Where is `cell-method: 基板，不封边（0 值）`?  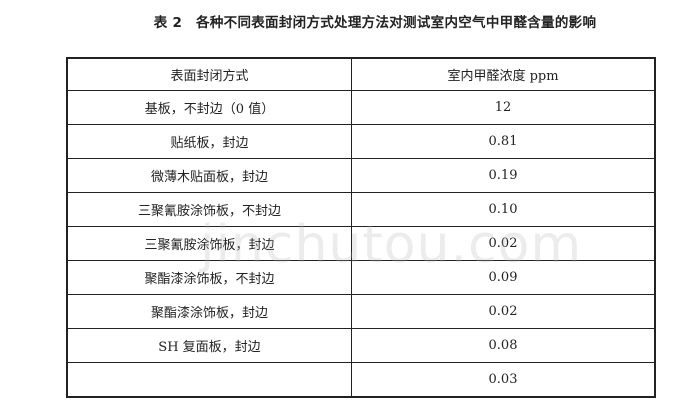
cell-method: 基板，不封边（0 值） is located at coordinates (209, 107).